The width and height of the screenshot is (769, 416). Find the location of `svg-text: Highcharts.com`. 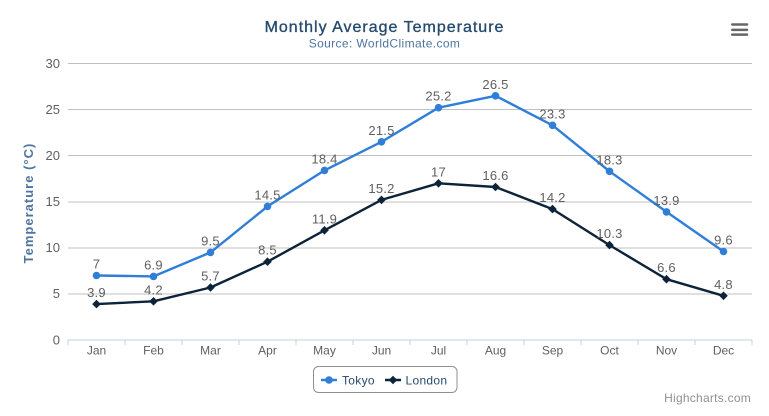

svg-text: Highcharts.com is located at coordinates (707, 398).